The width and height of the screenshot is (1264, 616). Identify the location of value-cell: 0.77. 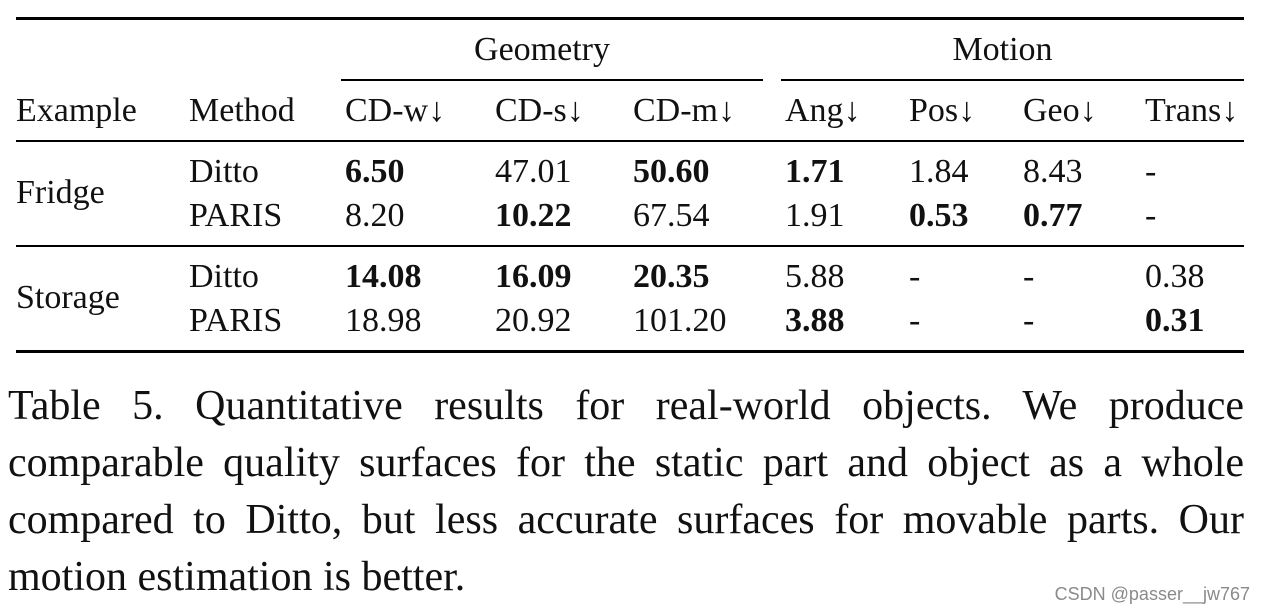
(1053, 215).